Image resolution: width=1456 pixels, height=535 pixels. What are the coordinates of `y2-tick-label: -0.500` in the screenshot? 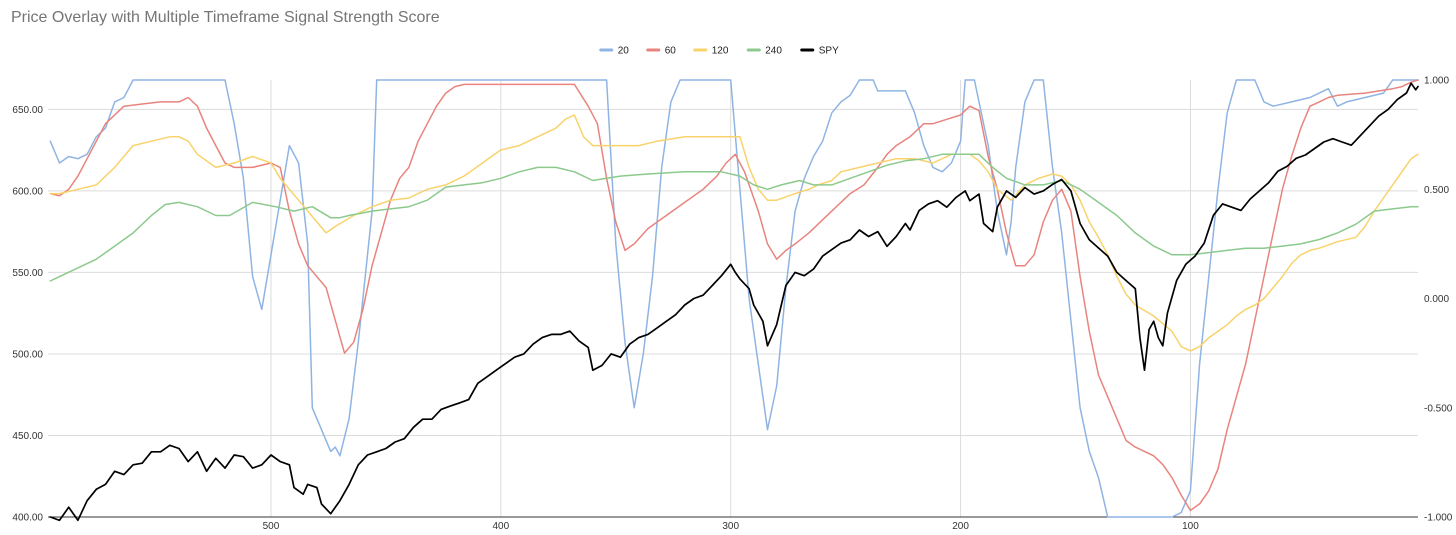 It's located at (1438, 408).